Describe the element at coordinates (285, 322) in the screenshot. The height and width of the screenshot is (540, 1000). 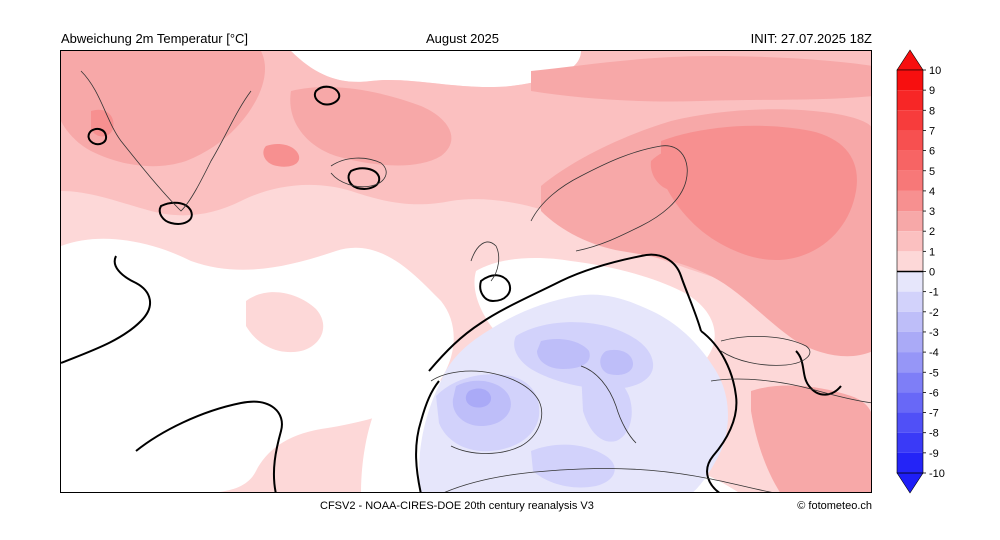
I see `warm-patch-atlantic` at that location.